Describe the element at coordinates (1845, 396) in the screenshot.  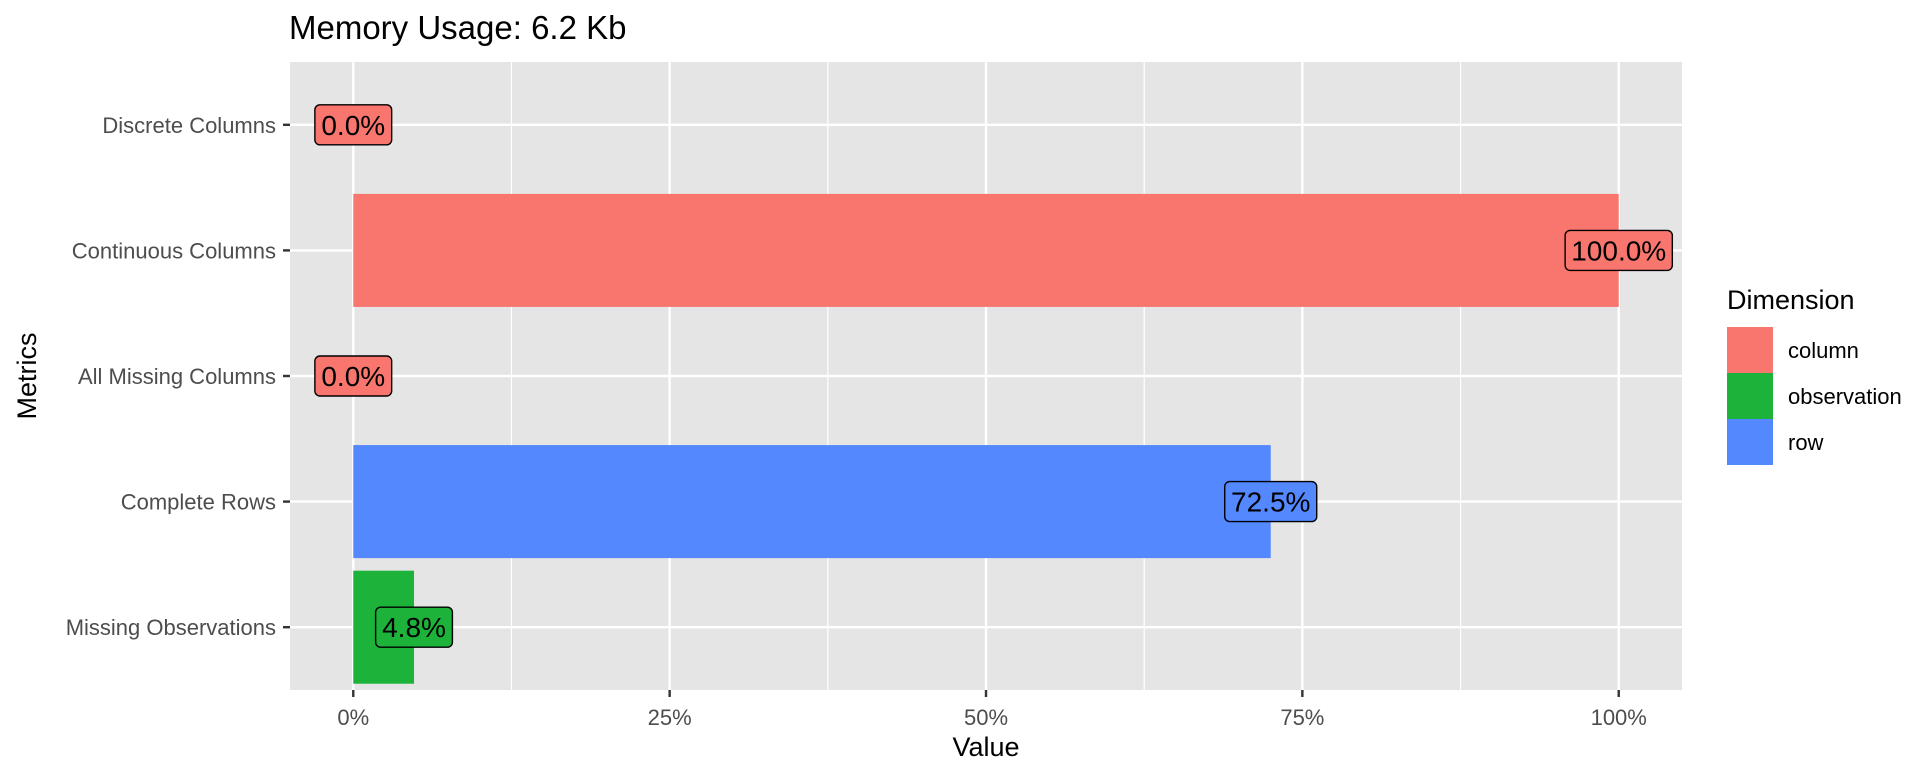
I see `legend-label: observation` at that location.